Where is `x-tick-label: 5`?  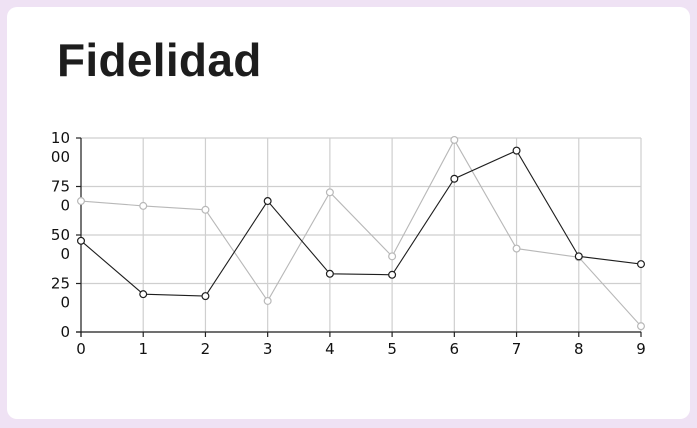 x-tick-label: 5 is located at coordinates (392, 349).